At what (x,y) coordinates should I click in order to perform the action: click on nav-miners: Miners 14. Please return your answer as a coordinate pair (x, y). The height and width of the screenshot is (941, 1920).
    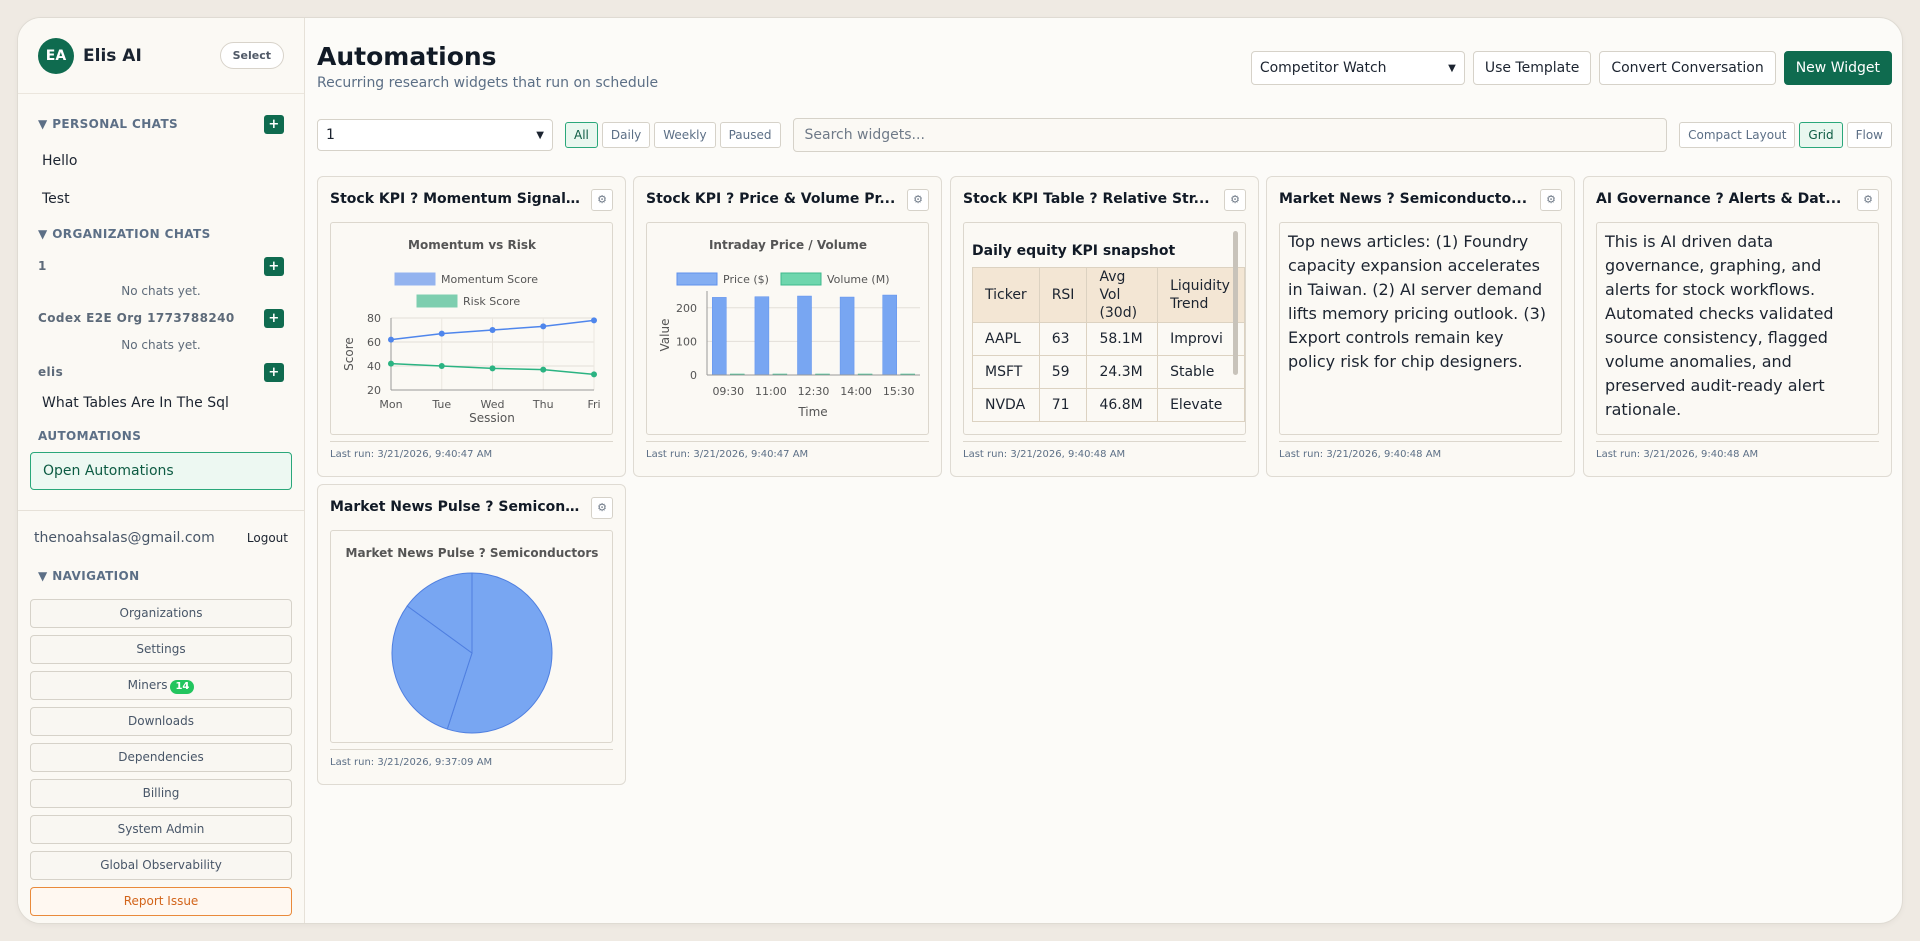
    Looking at the image, I should click on (161, 685).